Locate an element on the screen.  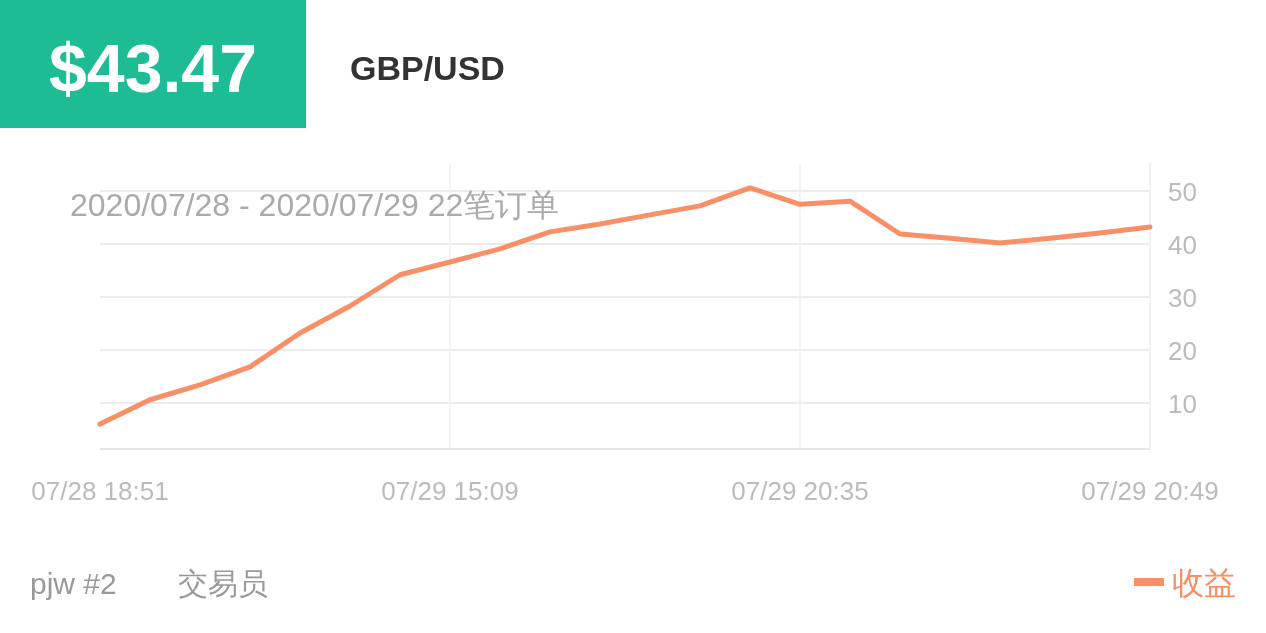
x-tick-label: 07/29 15:09 is located at coordinates (450, 491).